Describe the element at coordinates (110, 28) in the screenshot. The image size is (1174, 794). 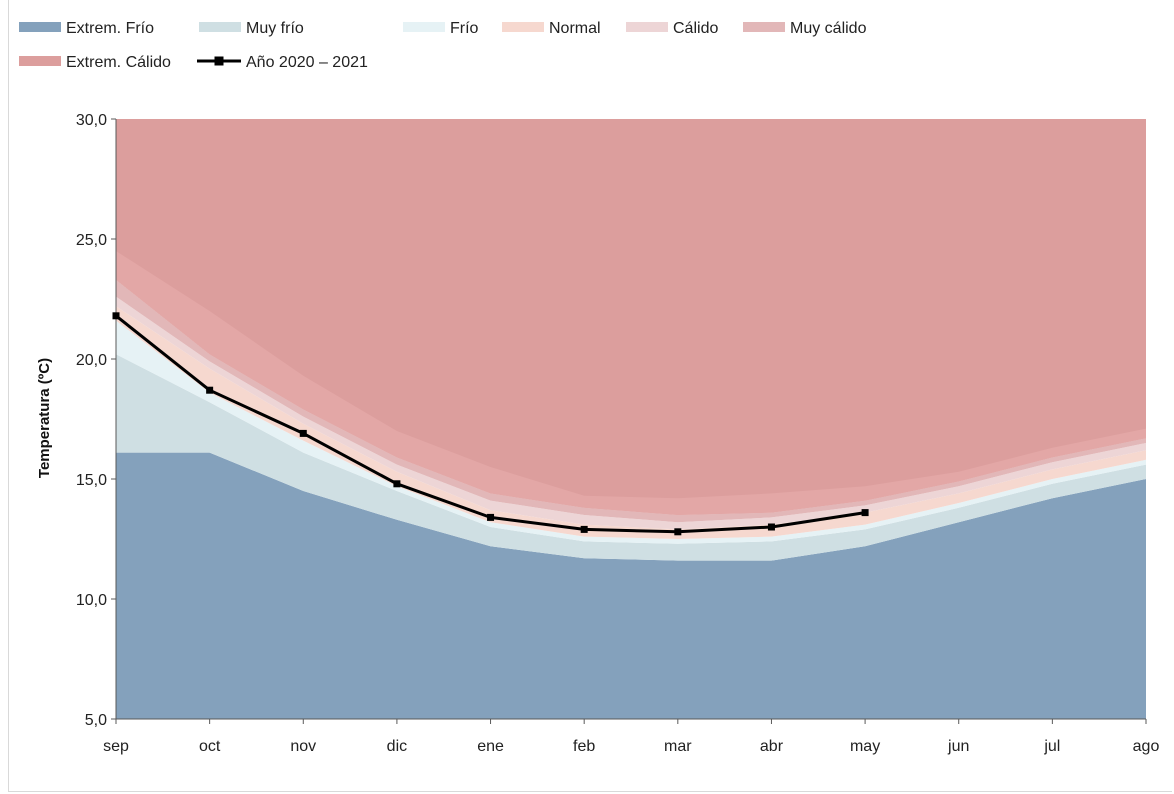
I see `legend-label: Extrem. Frío` at that location.